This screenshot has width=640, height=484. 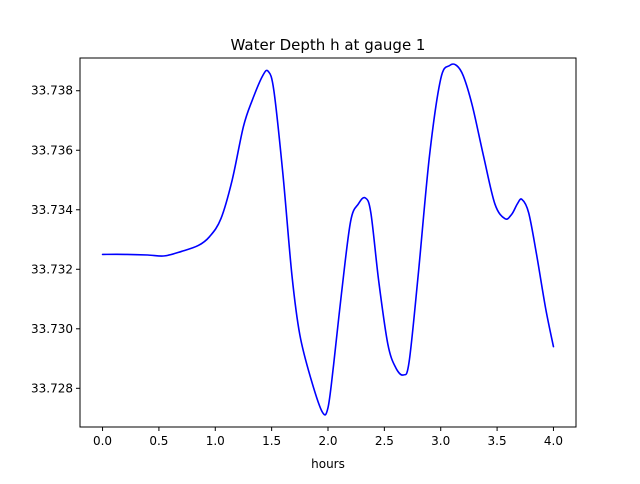 I want to click on y-tick-label: 33.732, so click(x=52, y=269).